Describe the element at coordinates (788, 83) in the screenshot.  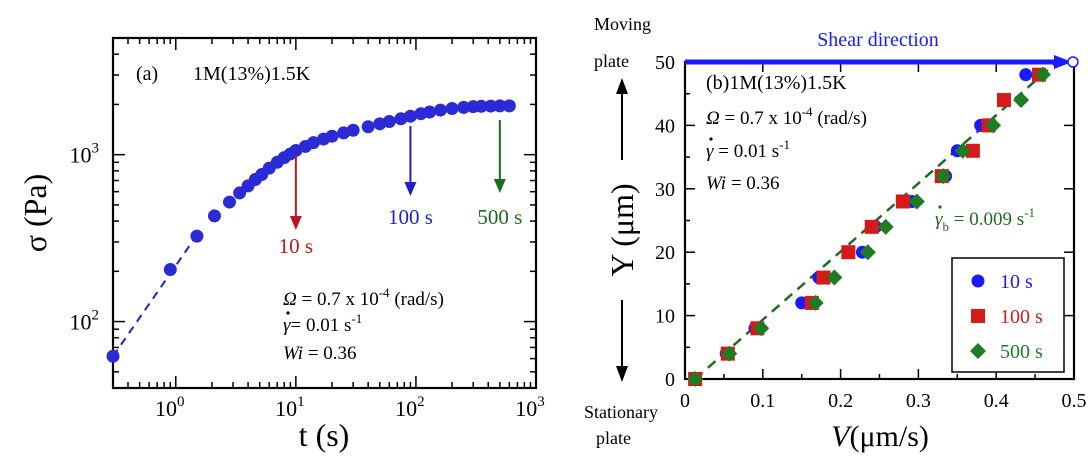
I see `panel-b-sample: 1M(13%)1.5K` at that location.